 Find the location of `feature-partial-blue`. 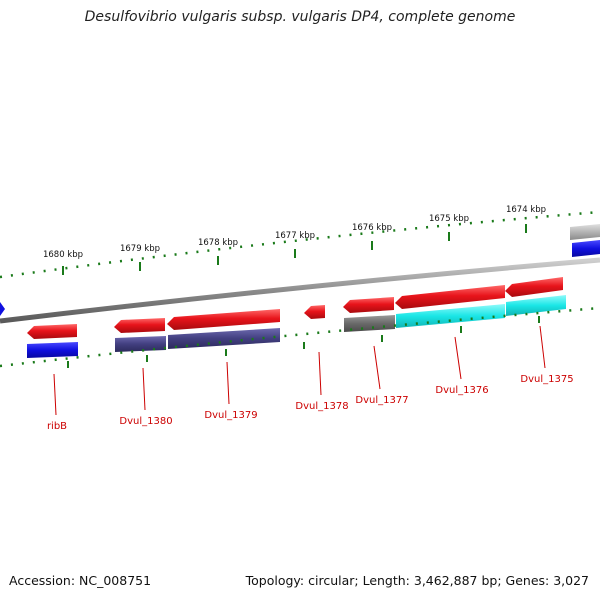

feature-partial-blue is located at coordinates (586, 248).